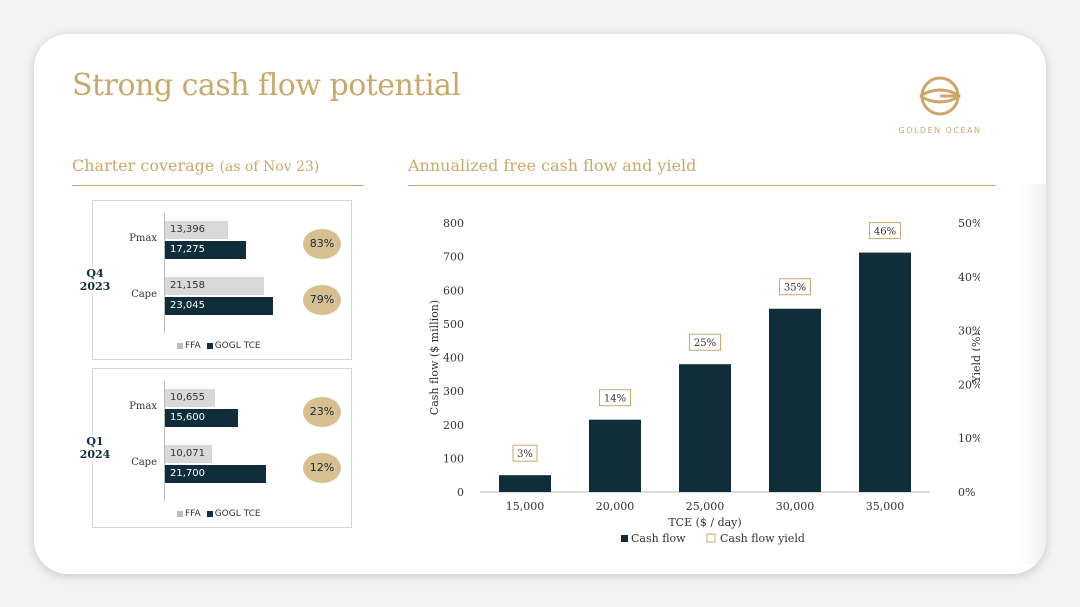  I want to click on ffa-bar: 10,071, so click(188, 454).